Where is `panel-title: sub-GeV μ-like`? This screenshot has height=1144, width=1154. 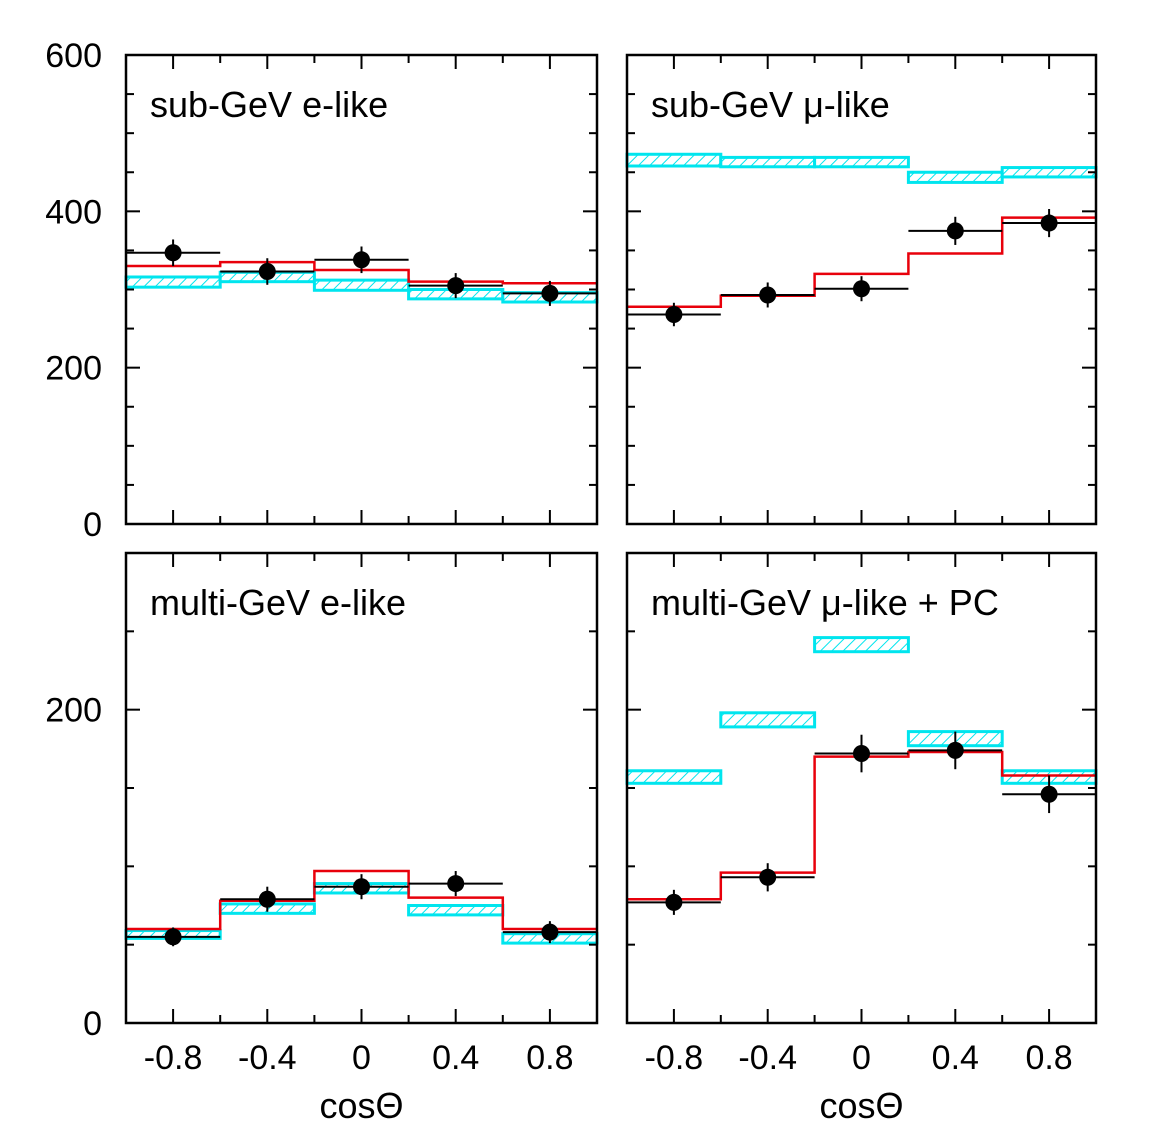
panel-title: sub-GeV μ-like is located at coordinates (770, 104).